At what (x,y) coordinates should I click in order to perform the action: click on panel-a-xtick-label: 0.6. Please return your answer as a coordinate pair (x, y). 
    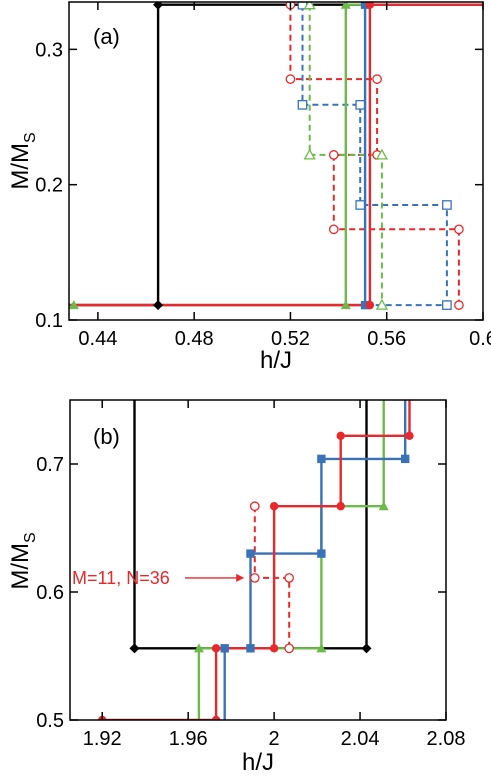
    Looking at the image, I should click on (480, 339).